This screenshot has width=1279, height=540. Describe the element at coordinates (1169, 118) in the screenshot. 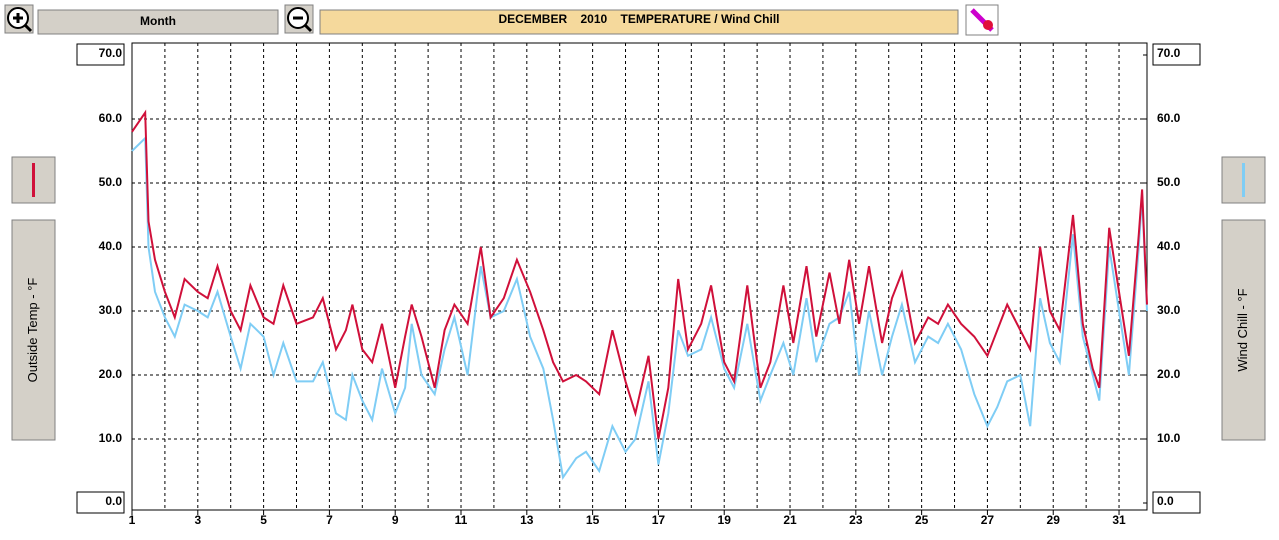

I see `y2-tick-label: 60.0` at that location.